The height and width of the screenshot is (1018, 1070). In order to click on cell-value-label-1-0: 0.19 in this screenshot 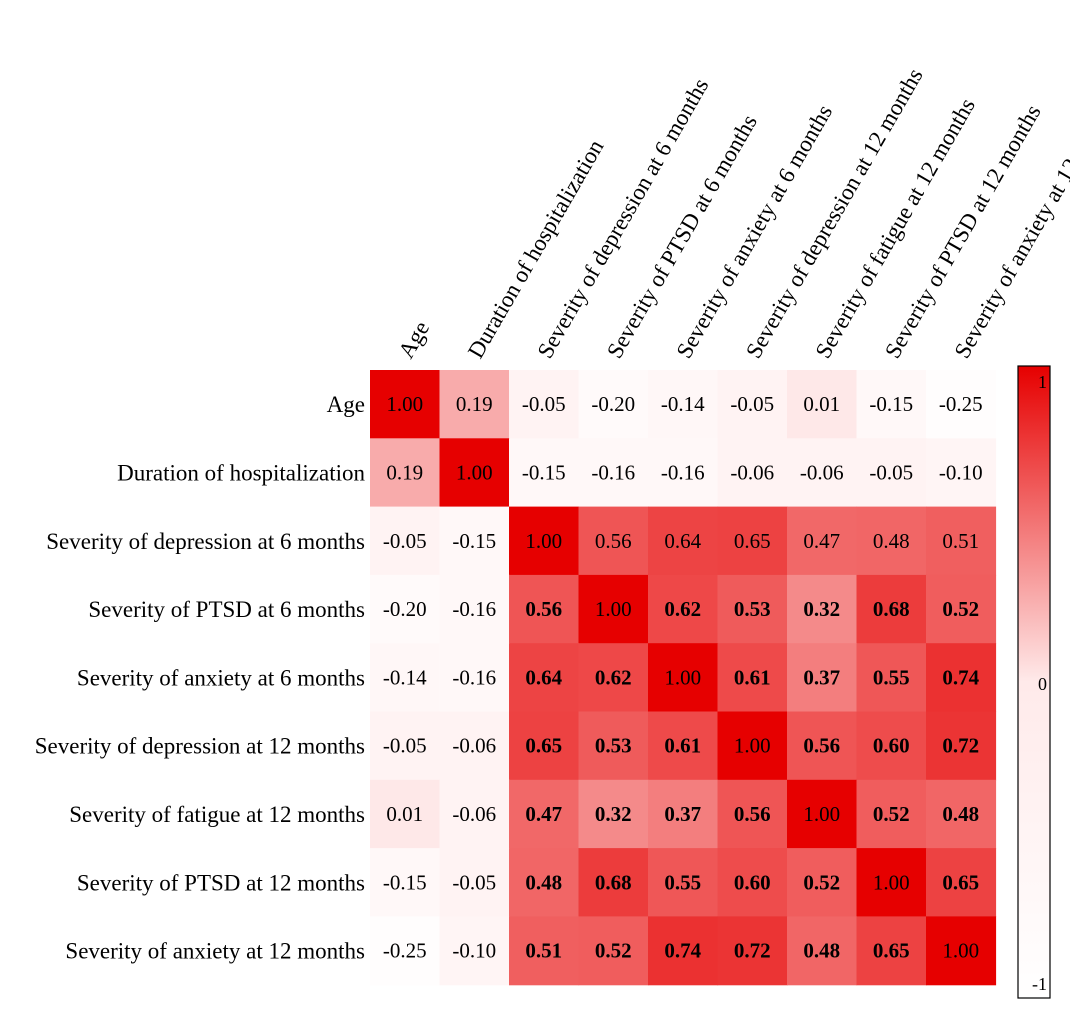, I will do `click(404, 472)`.